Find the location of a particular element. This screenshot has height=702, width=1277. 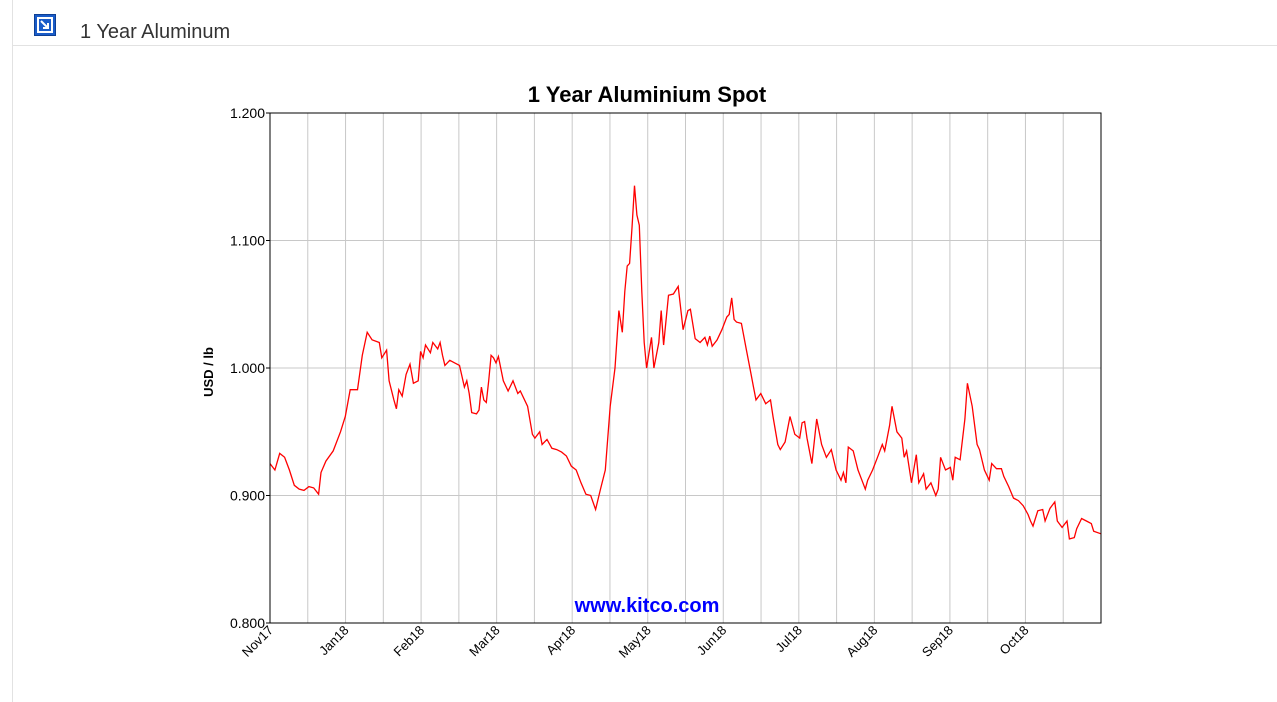

y-tick-label: 0.800 is located at coordinates (247, 623).